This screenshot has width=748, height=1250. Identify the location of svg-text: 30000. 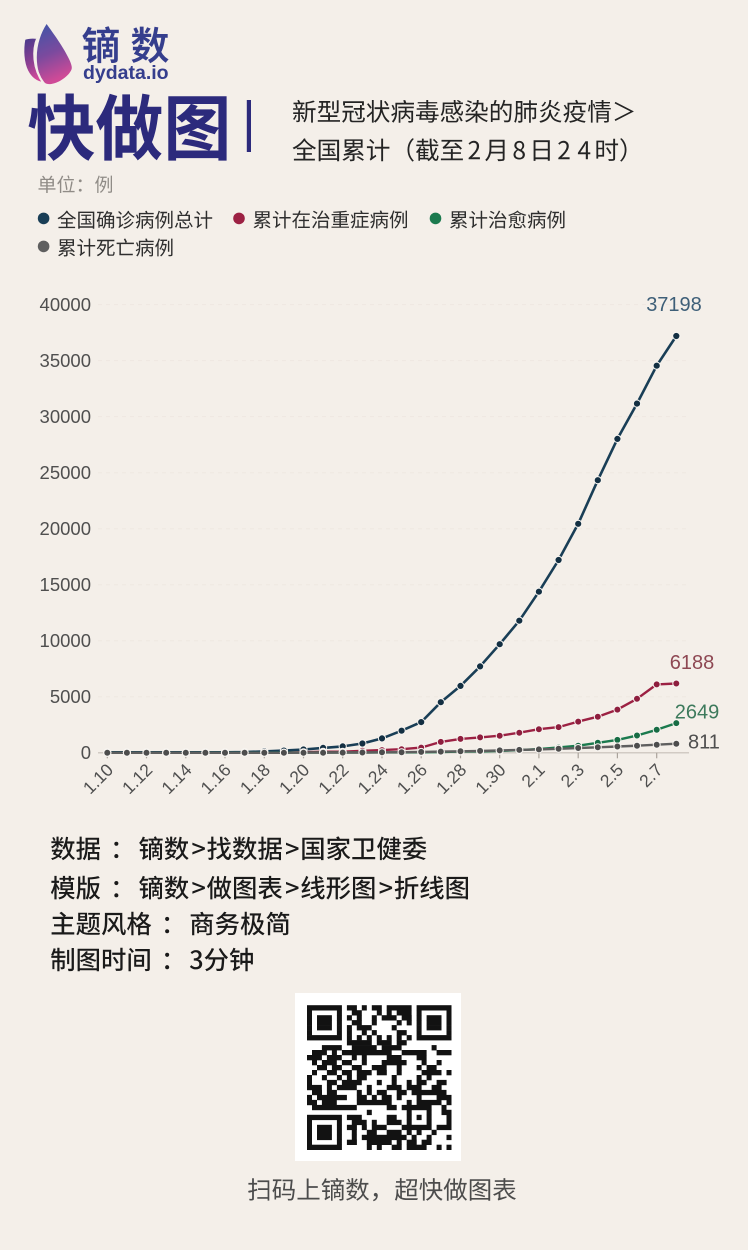
(65, 416).